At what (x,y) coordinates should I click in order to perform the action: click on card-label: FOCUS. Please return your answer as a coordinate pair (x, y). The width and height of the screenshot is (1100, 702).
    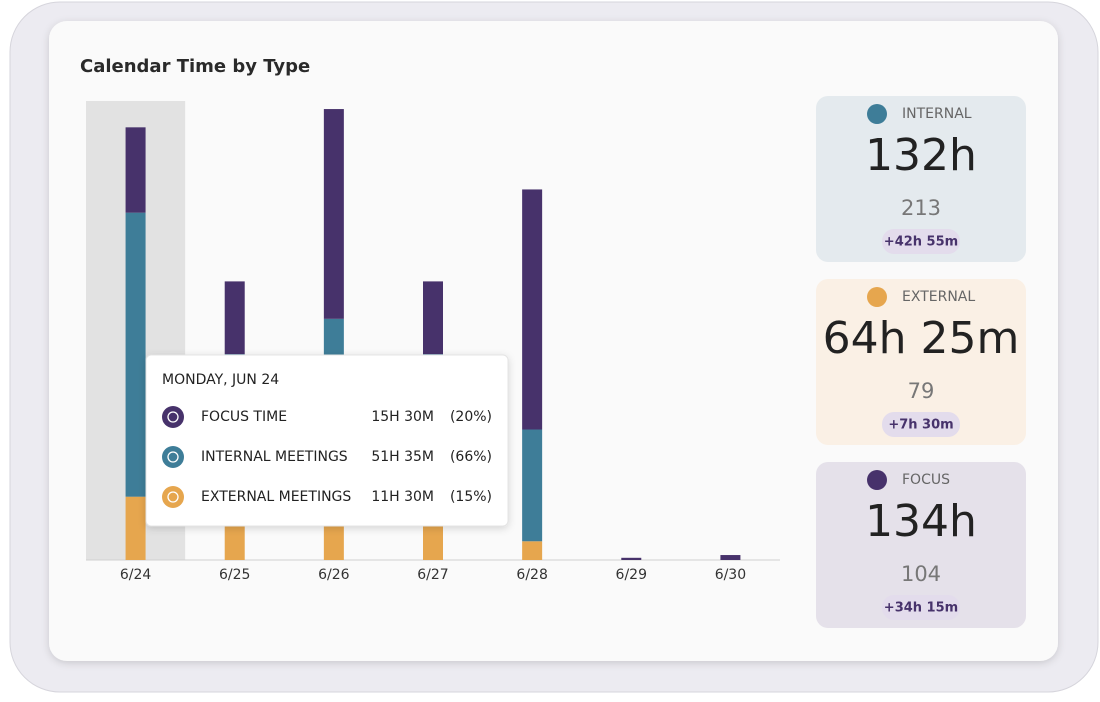
    Looking at the image, I should click on (926, 480).